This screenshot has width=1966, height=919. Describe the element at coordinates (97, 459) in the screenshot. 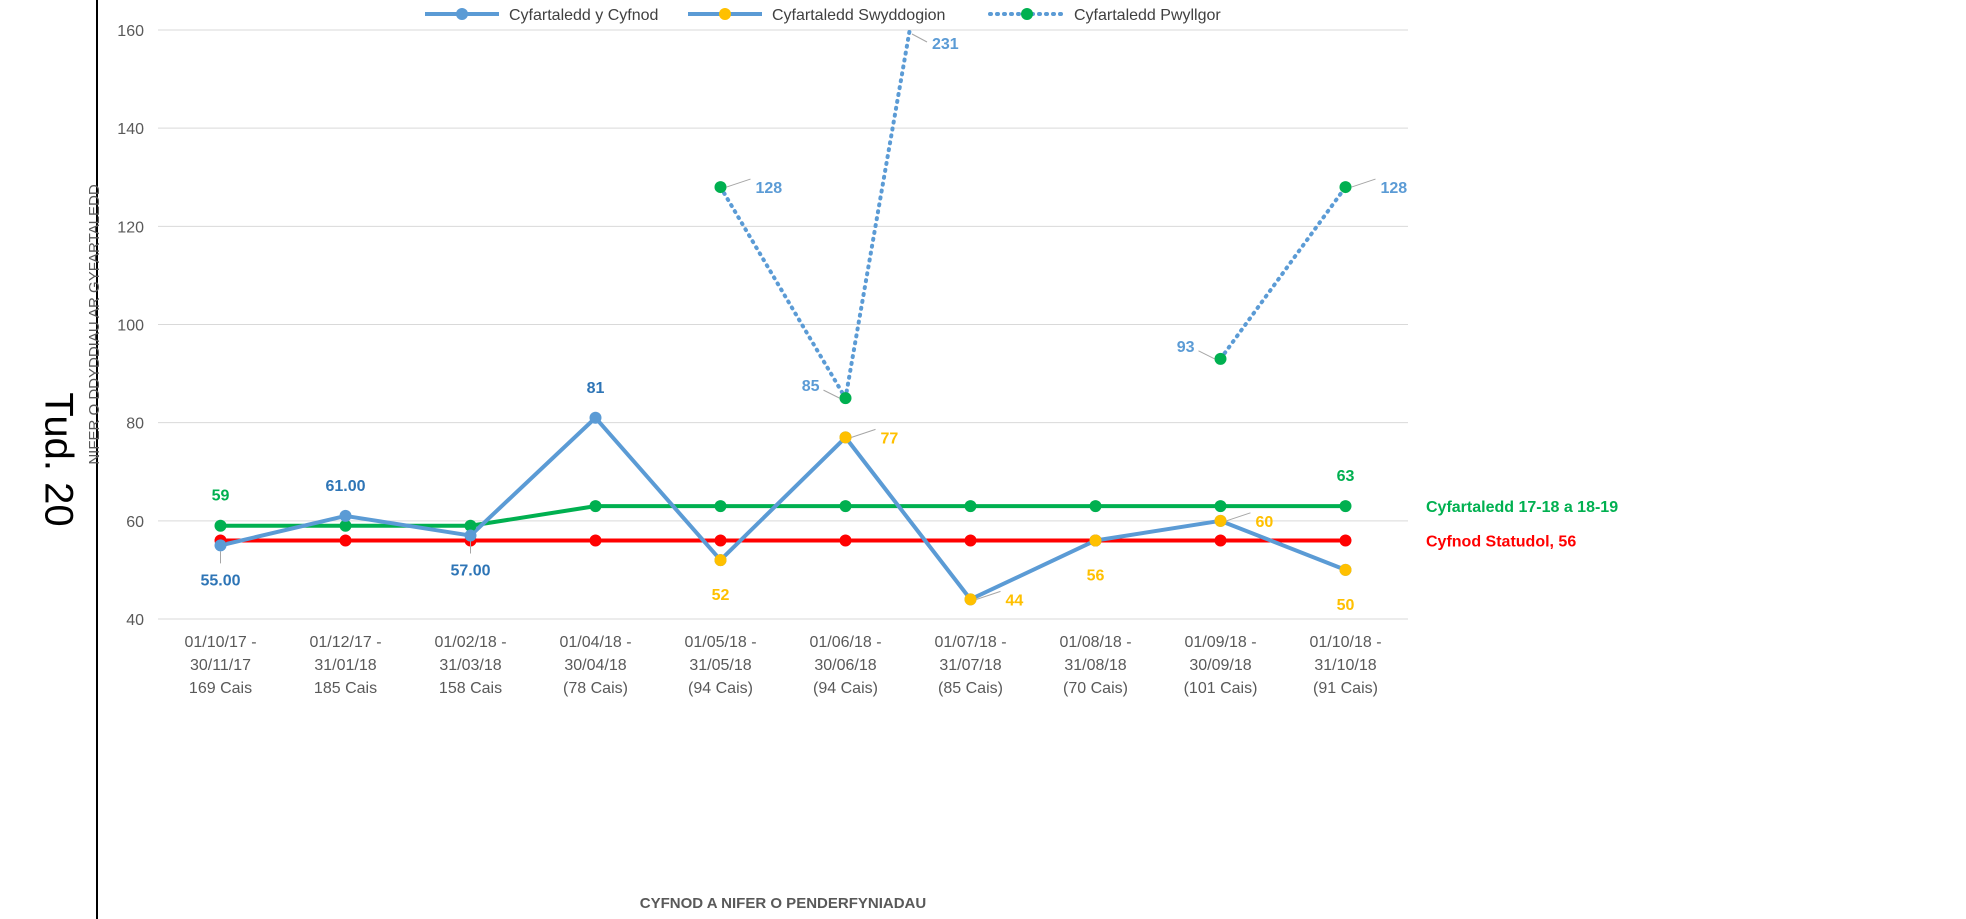

I see `page-border-line` at that location.